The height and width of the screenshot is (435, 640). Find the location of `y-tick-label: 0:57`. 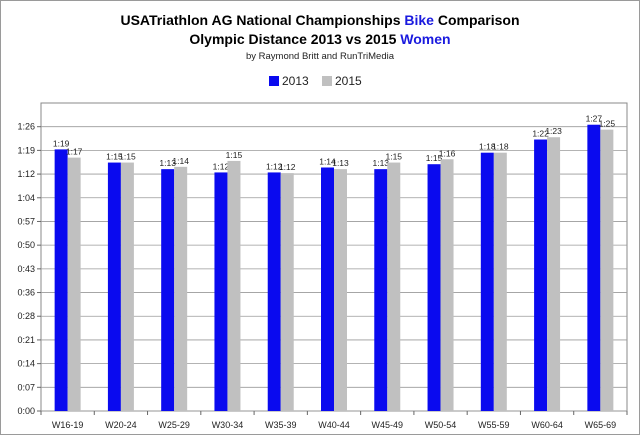

y-tick-label: 0:57 is located at coordinates (26, 221).